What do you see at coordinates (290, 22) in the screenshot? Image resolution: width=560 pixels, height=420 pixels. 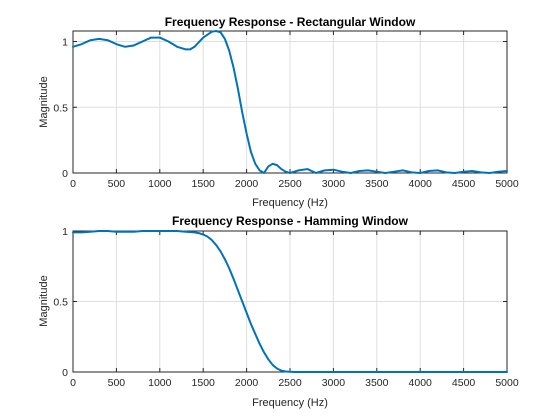 I see `axes-title: Frequency Response - Rectangular Window` at bounding box center [290, 22].